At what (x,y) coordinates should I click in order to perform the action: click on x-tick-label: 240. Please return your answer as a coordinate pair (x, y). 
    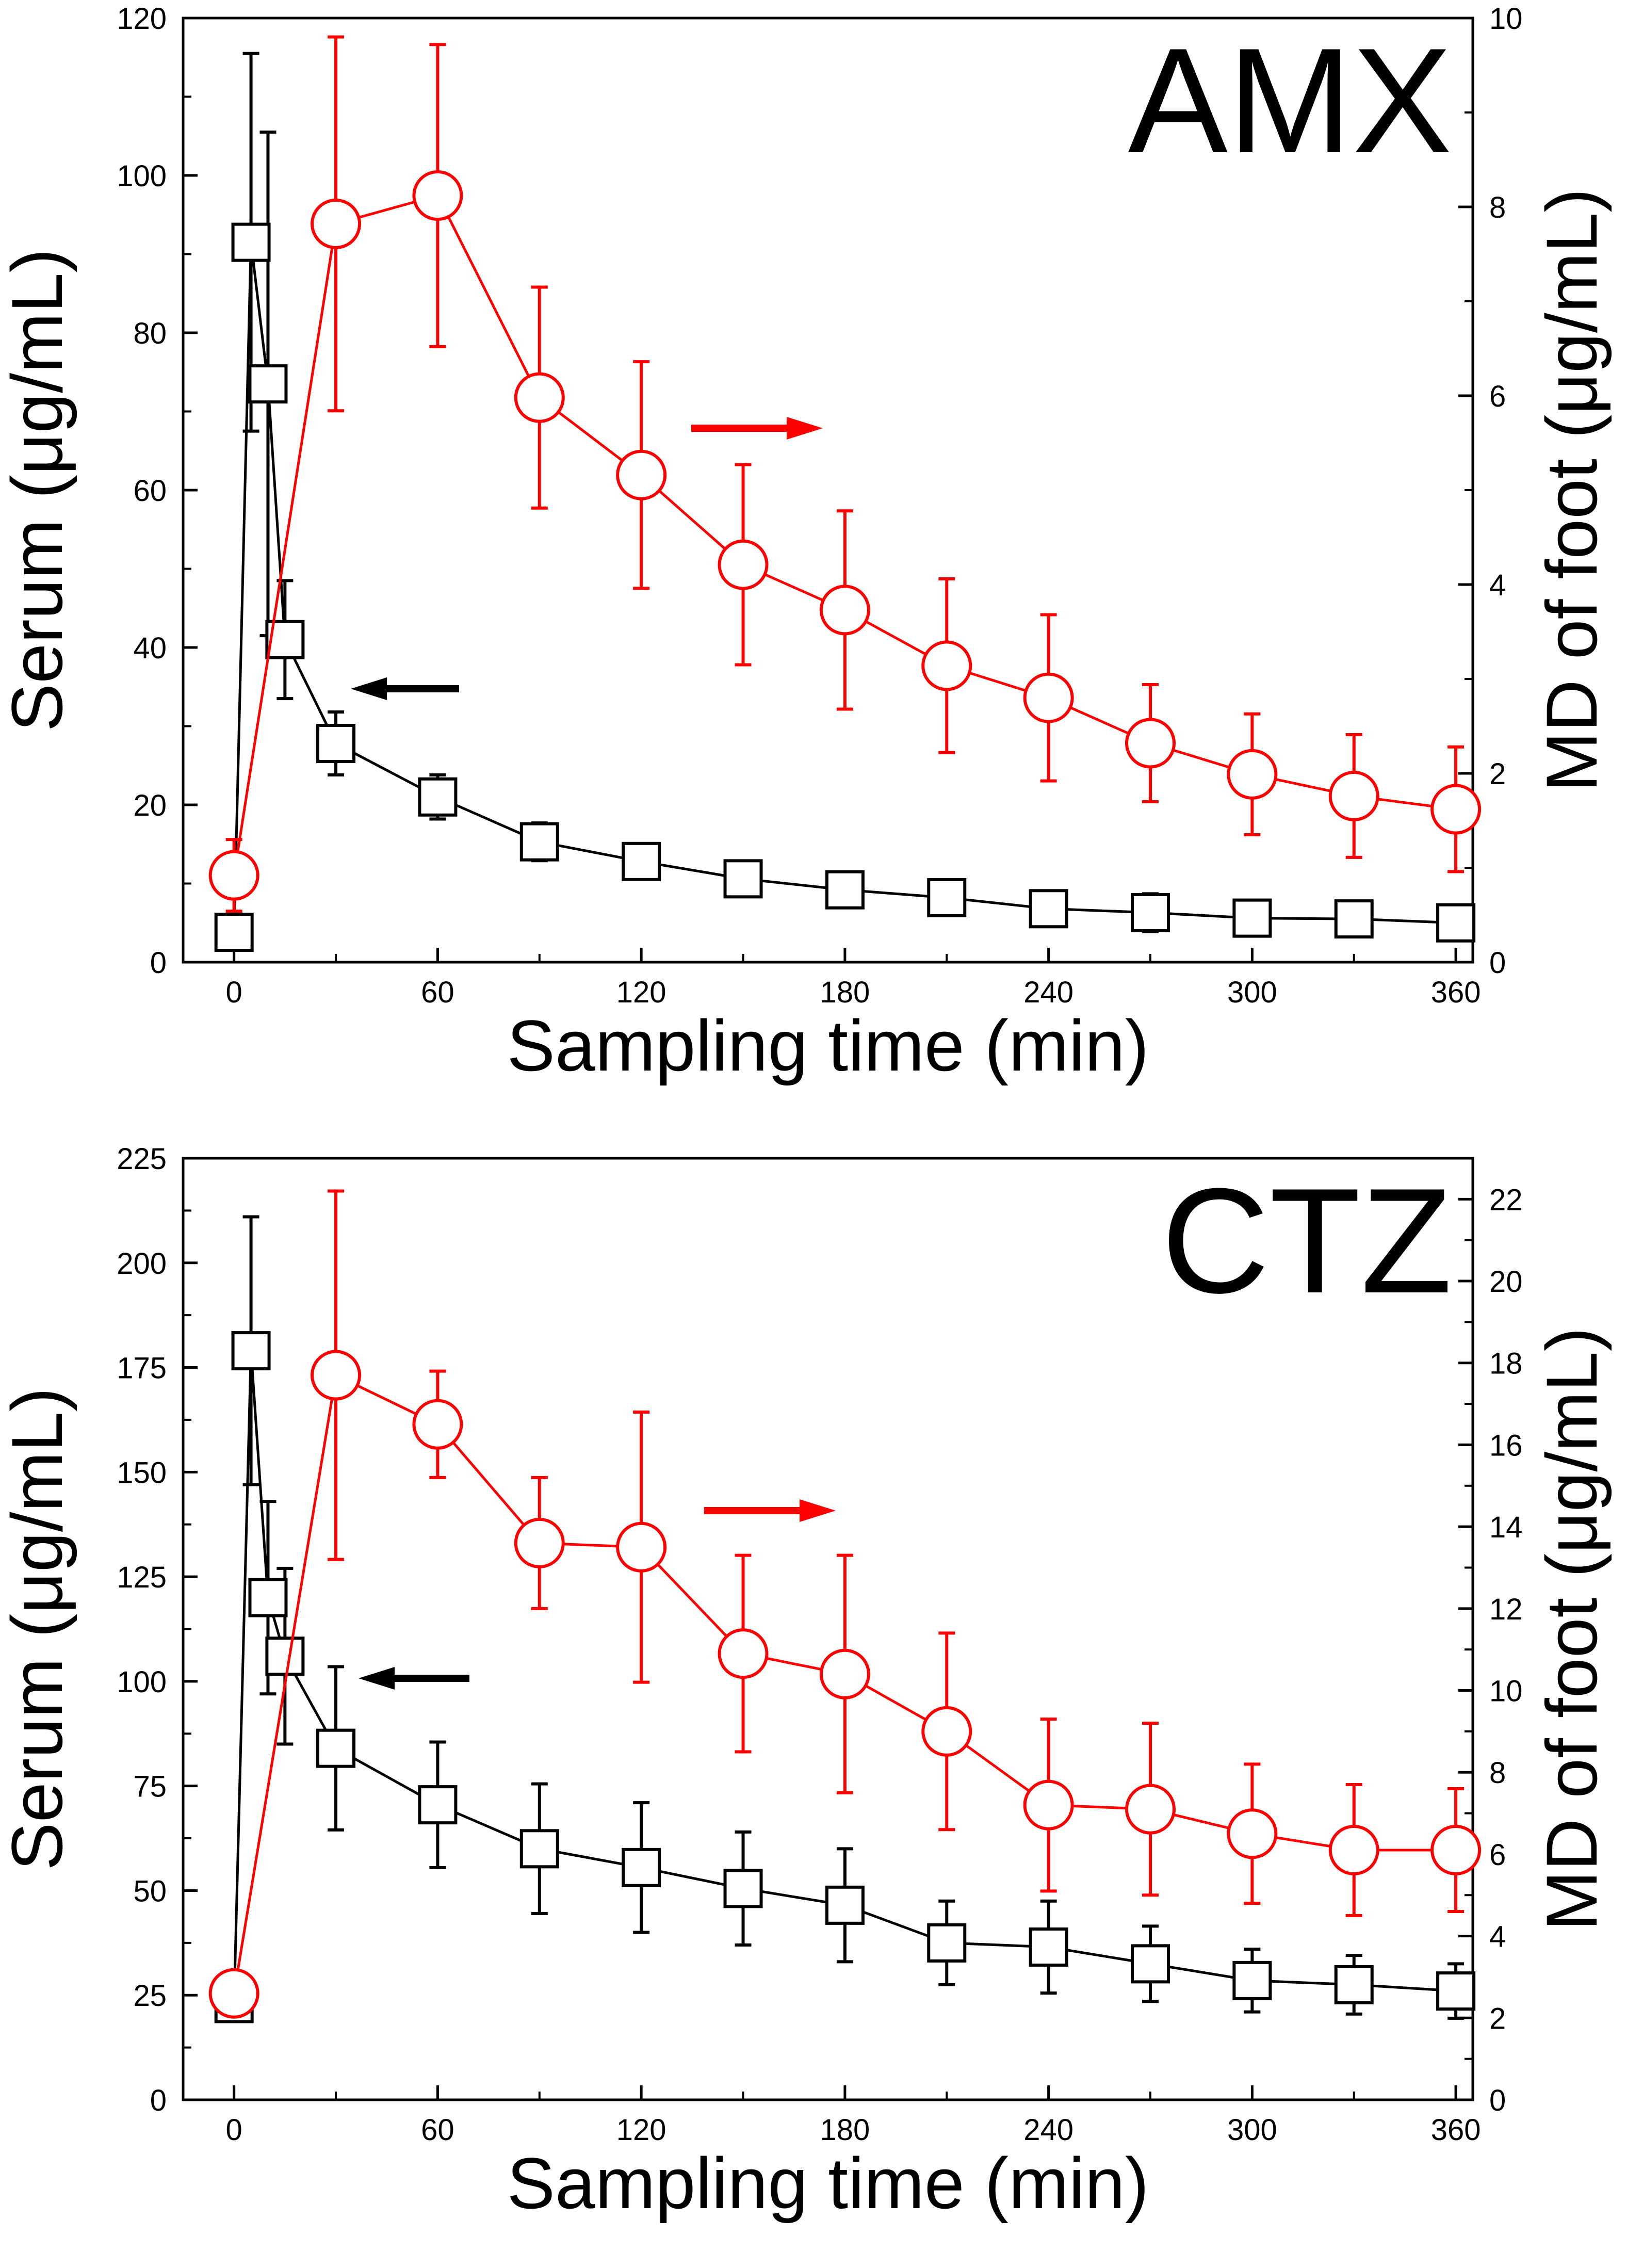
    Looking at the image, I should click on (1048, 992).